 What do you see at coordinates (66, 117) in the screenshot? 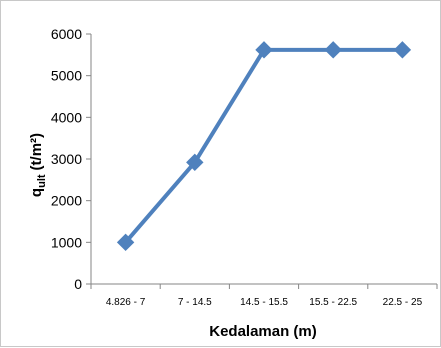
I see `y-tick-label: 4000` at bounding box center [66, 117].